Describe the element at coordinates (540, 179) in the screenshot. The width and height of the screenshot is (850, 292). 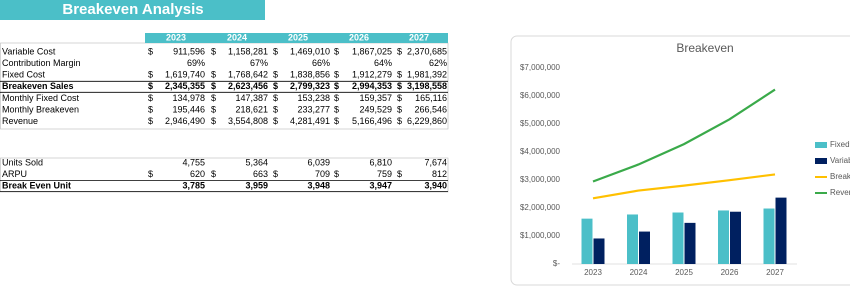
I see `y-tick-label: $3,000,000` at that location.